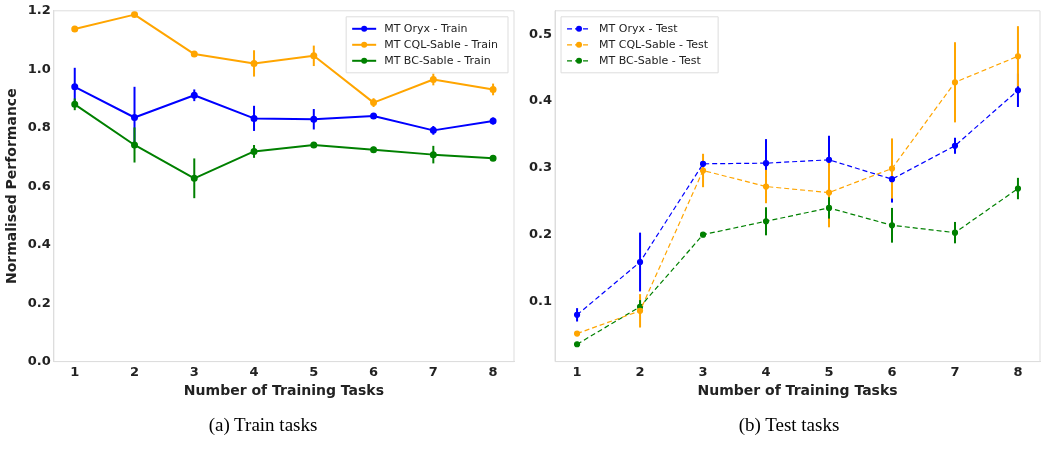 This screenshot has width=1052, height=458. What do you see at coordinates (639, 28) in the screenshot?
I see `legend-label: MT Oryx - Test` at bounding box center [639, 28].